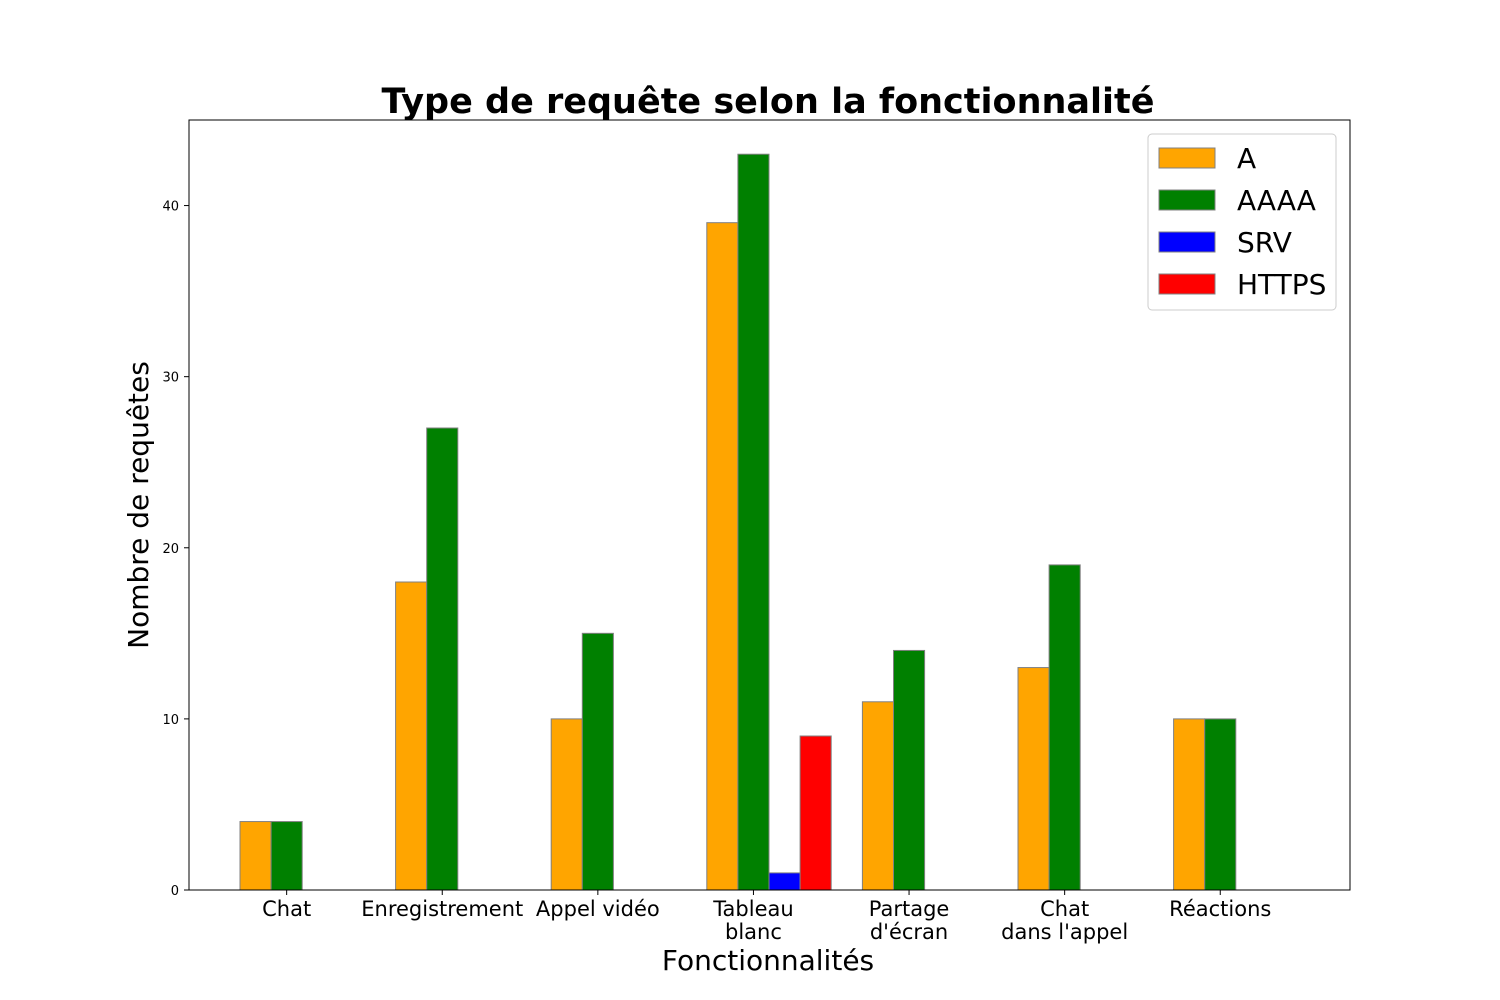 This screenshot has height=1000, width=1500. Describe the element at coordinates (1187, 200) in the screenshot. I see `legend-swatch-aaaa` at that location.